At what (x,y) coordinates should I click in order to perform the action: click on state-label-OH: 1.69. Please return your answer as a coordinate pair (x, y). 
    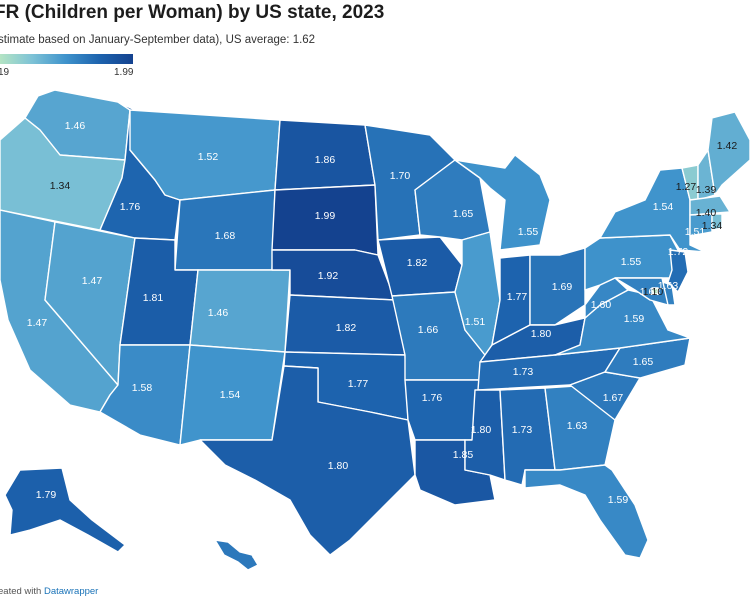
    Looking at the image, I should click on (562, 287).